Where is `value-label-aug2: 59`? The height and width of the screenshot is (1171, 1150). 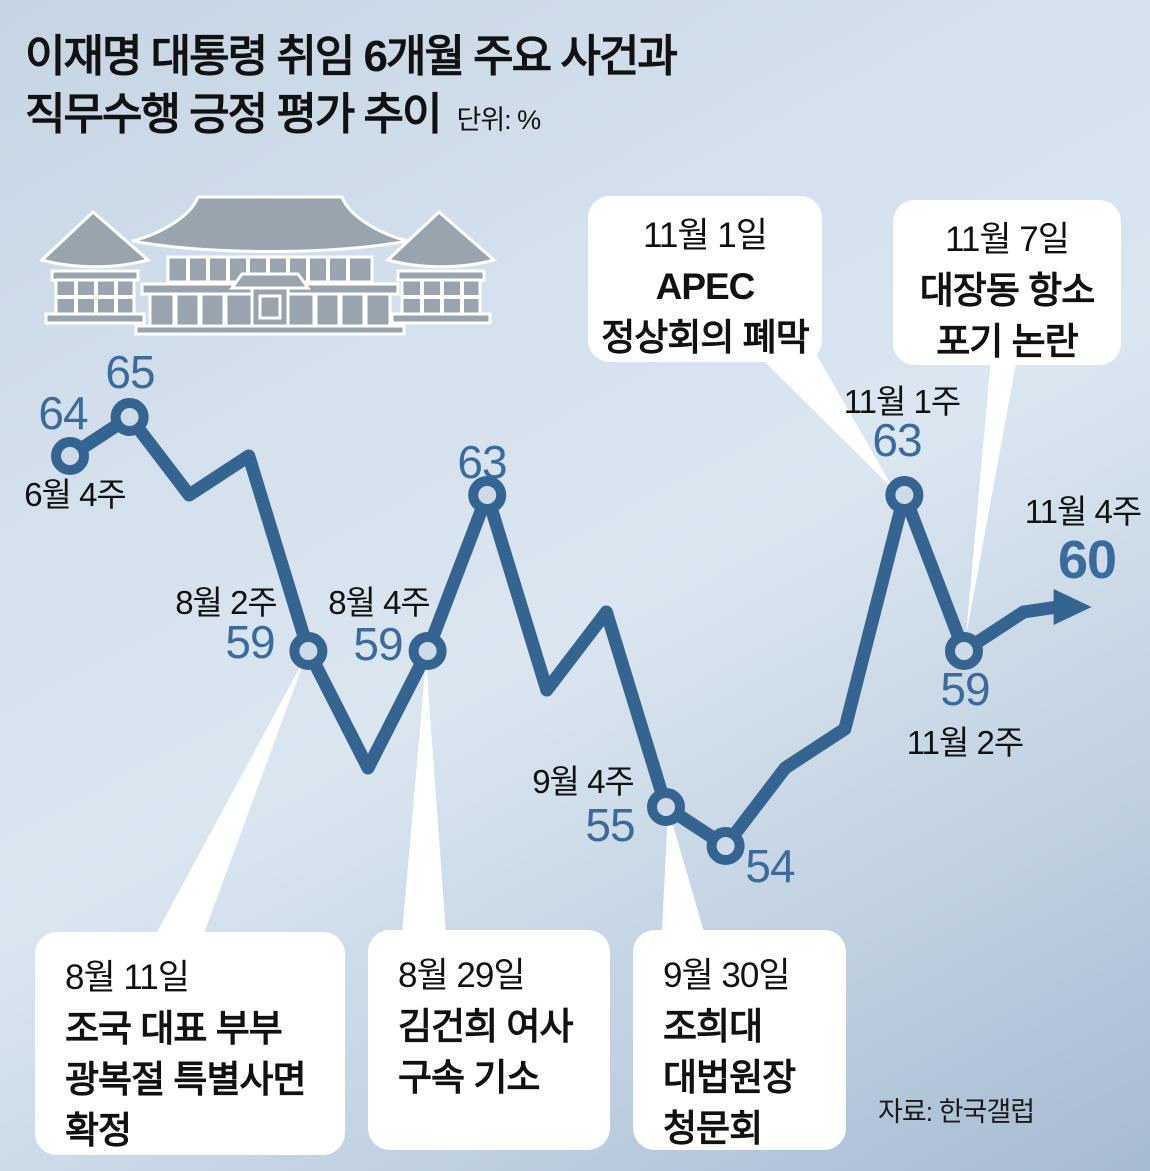
value-label-aug2: 59 is located at coordinates (250, 642).